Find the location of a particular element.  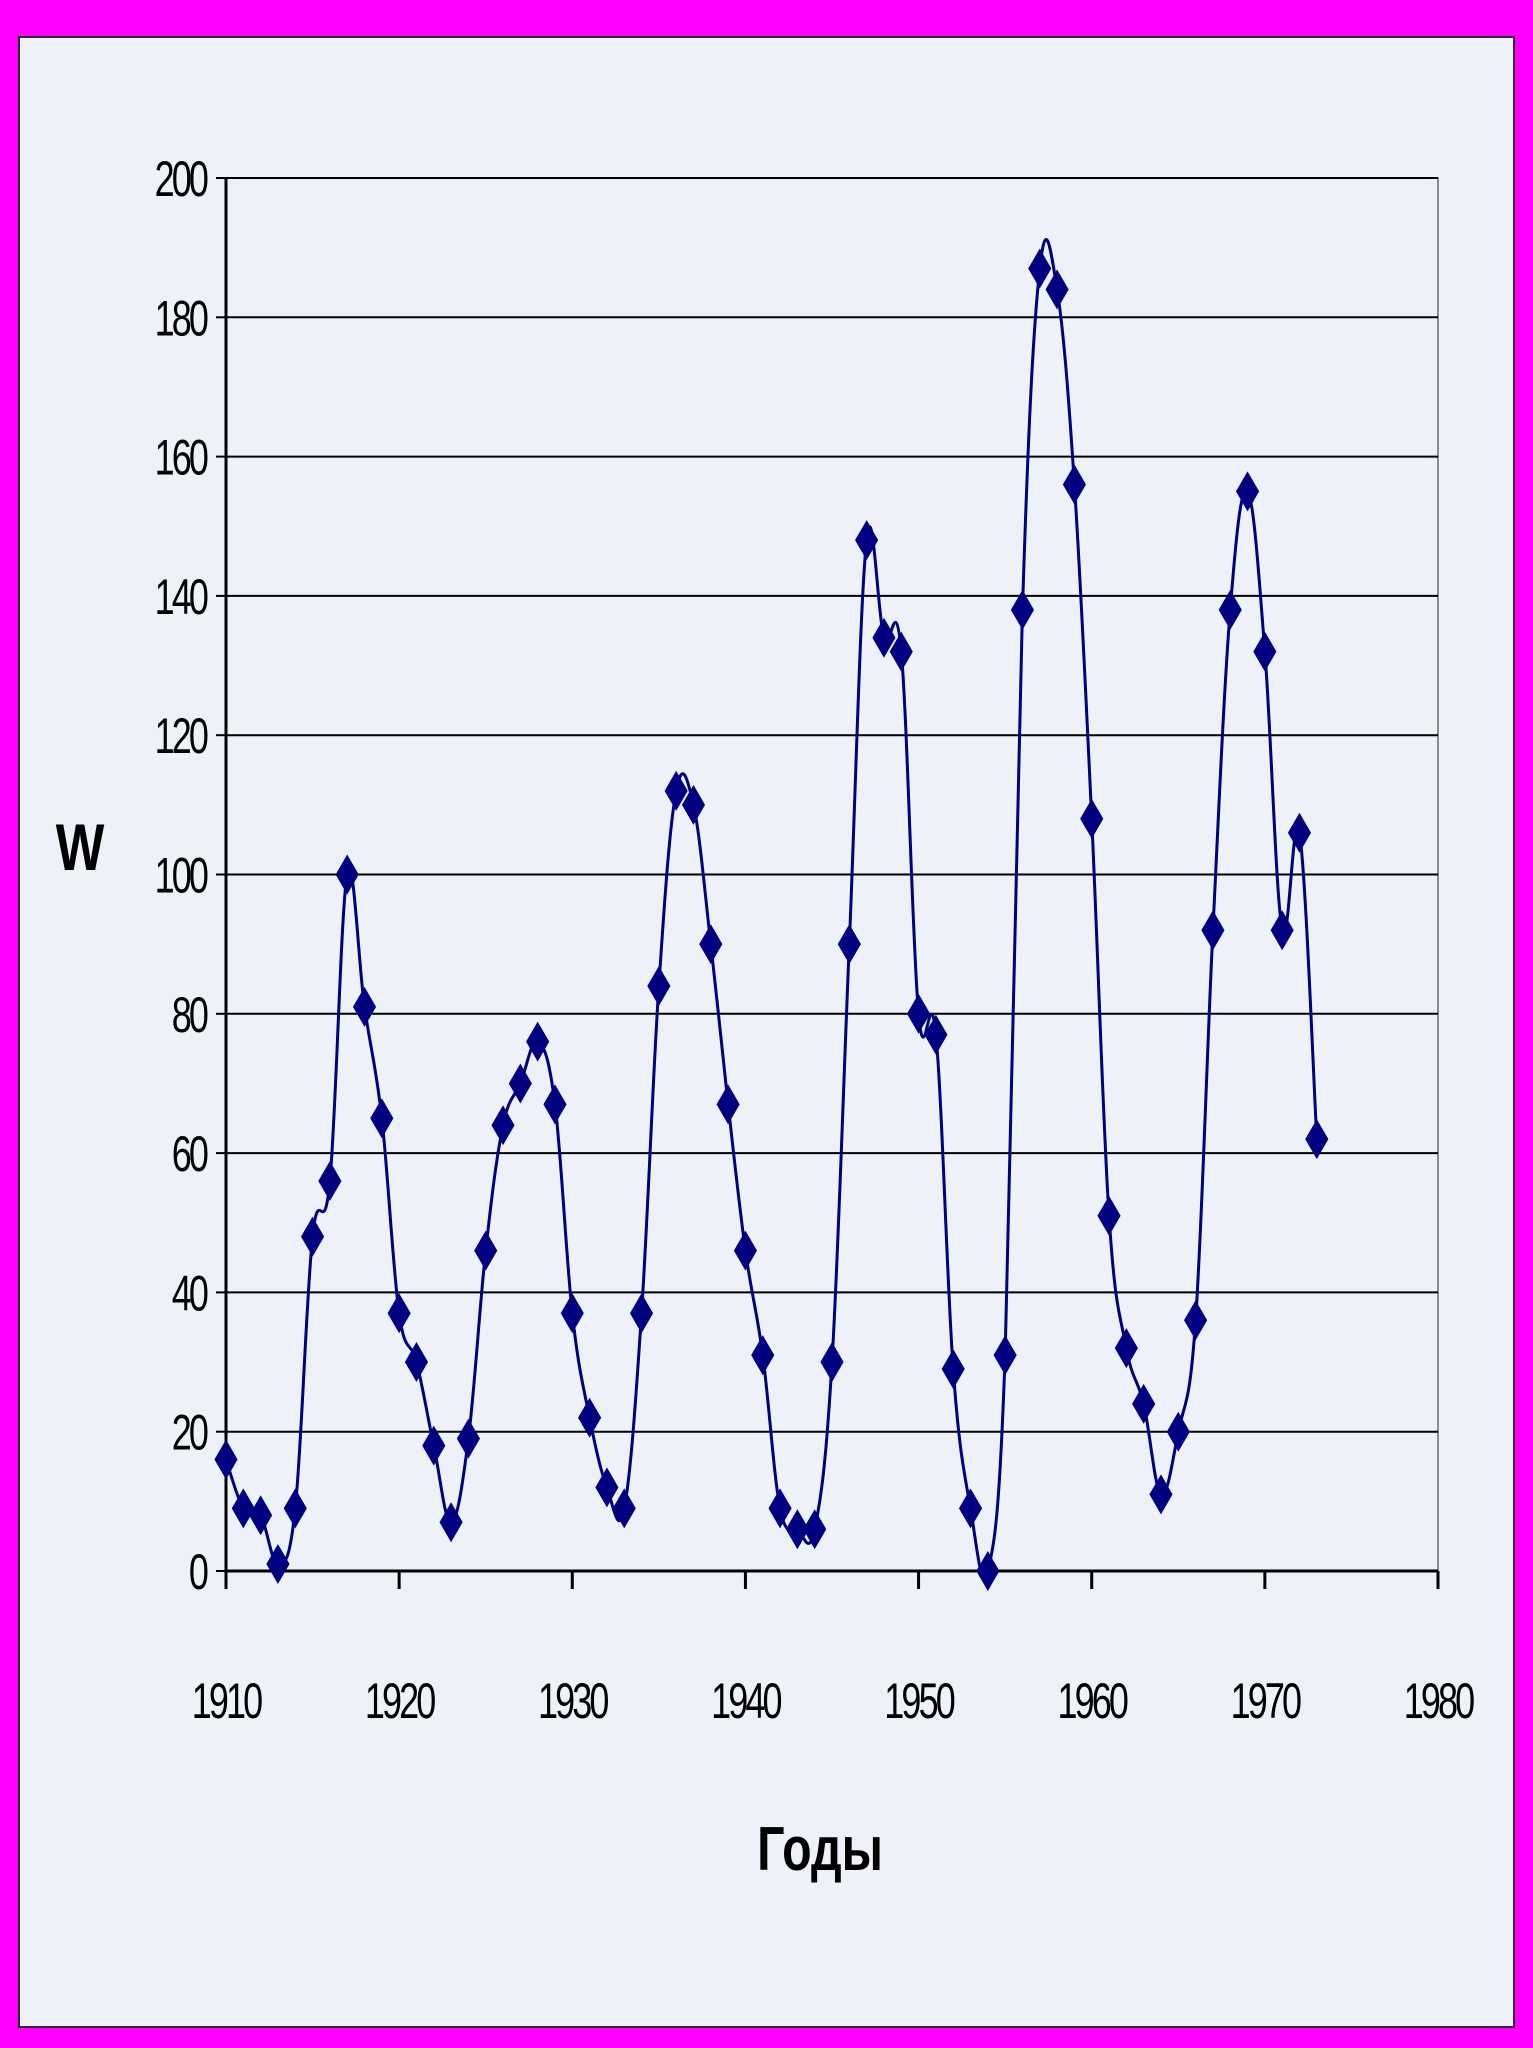

y-tick-label: 180 is located at coordinates (181, 319).